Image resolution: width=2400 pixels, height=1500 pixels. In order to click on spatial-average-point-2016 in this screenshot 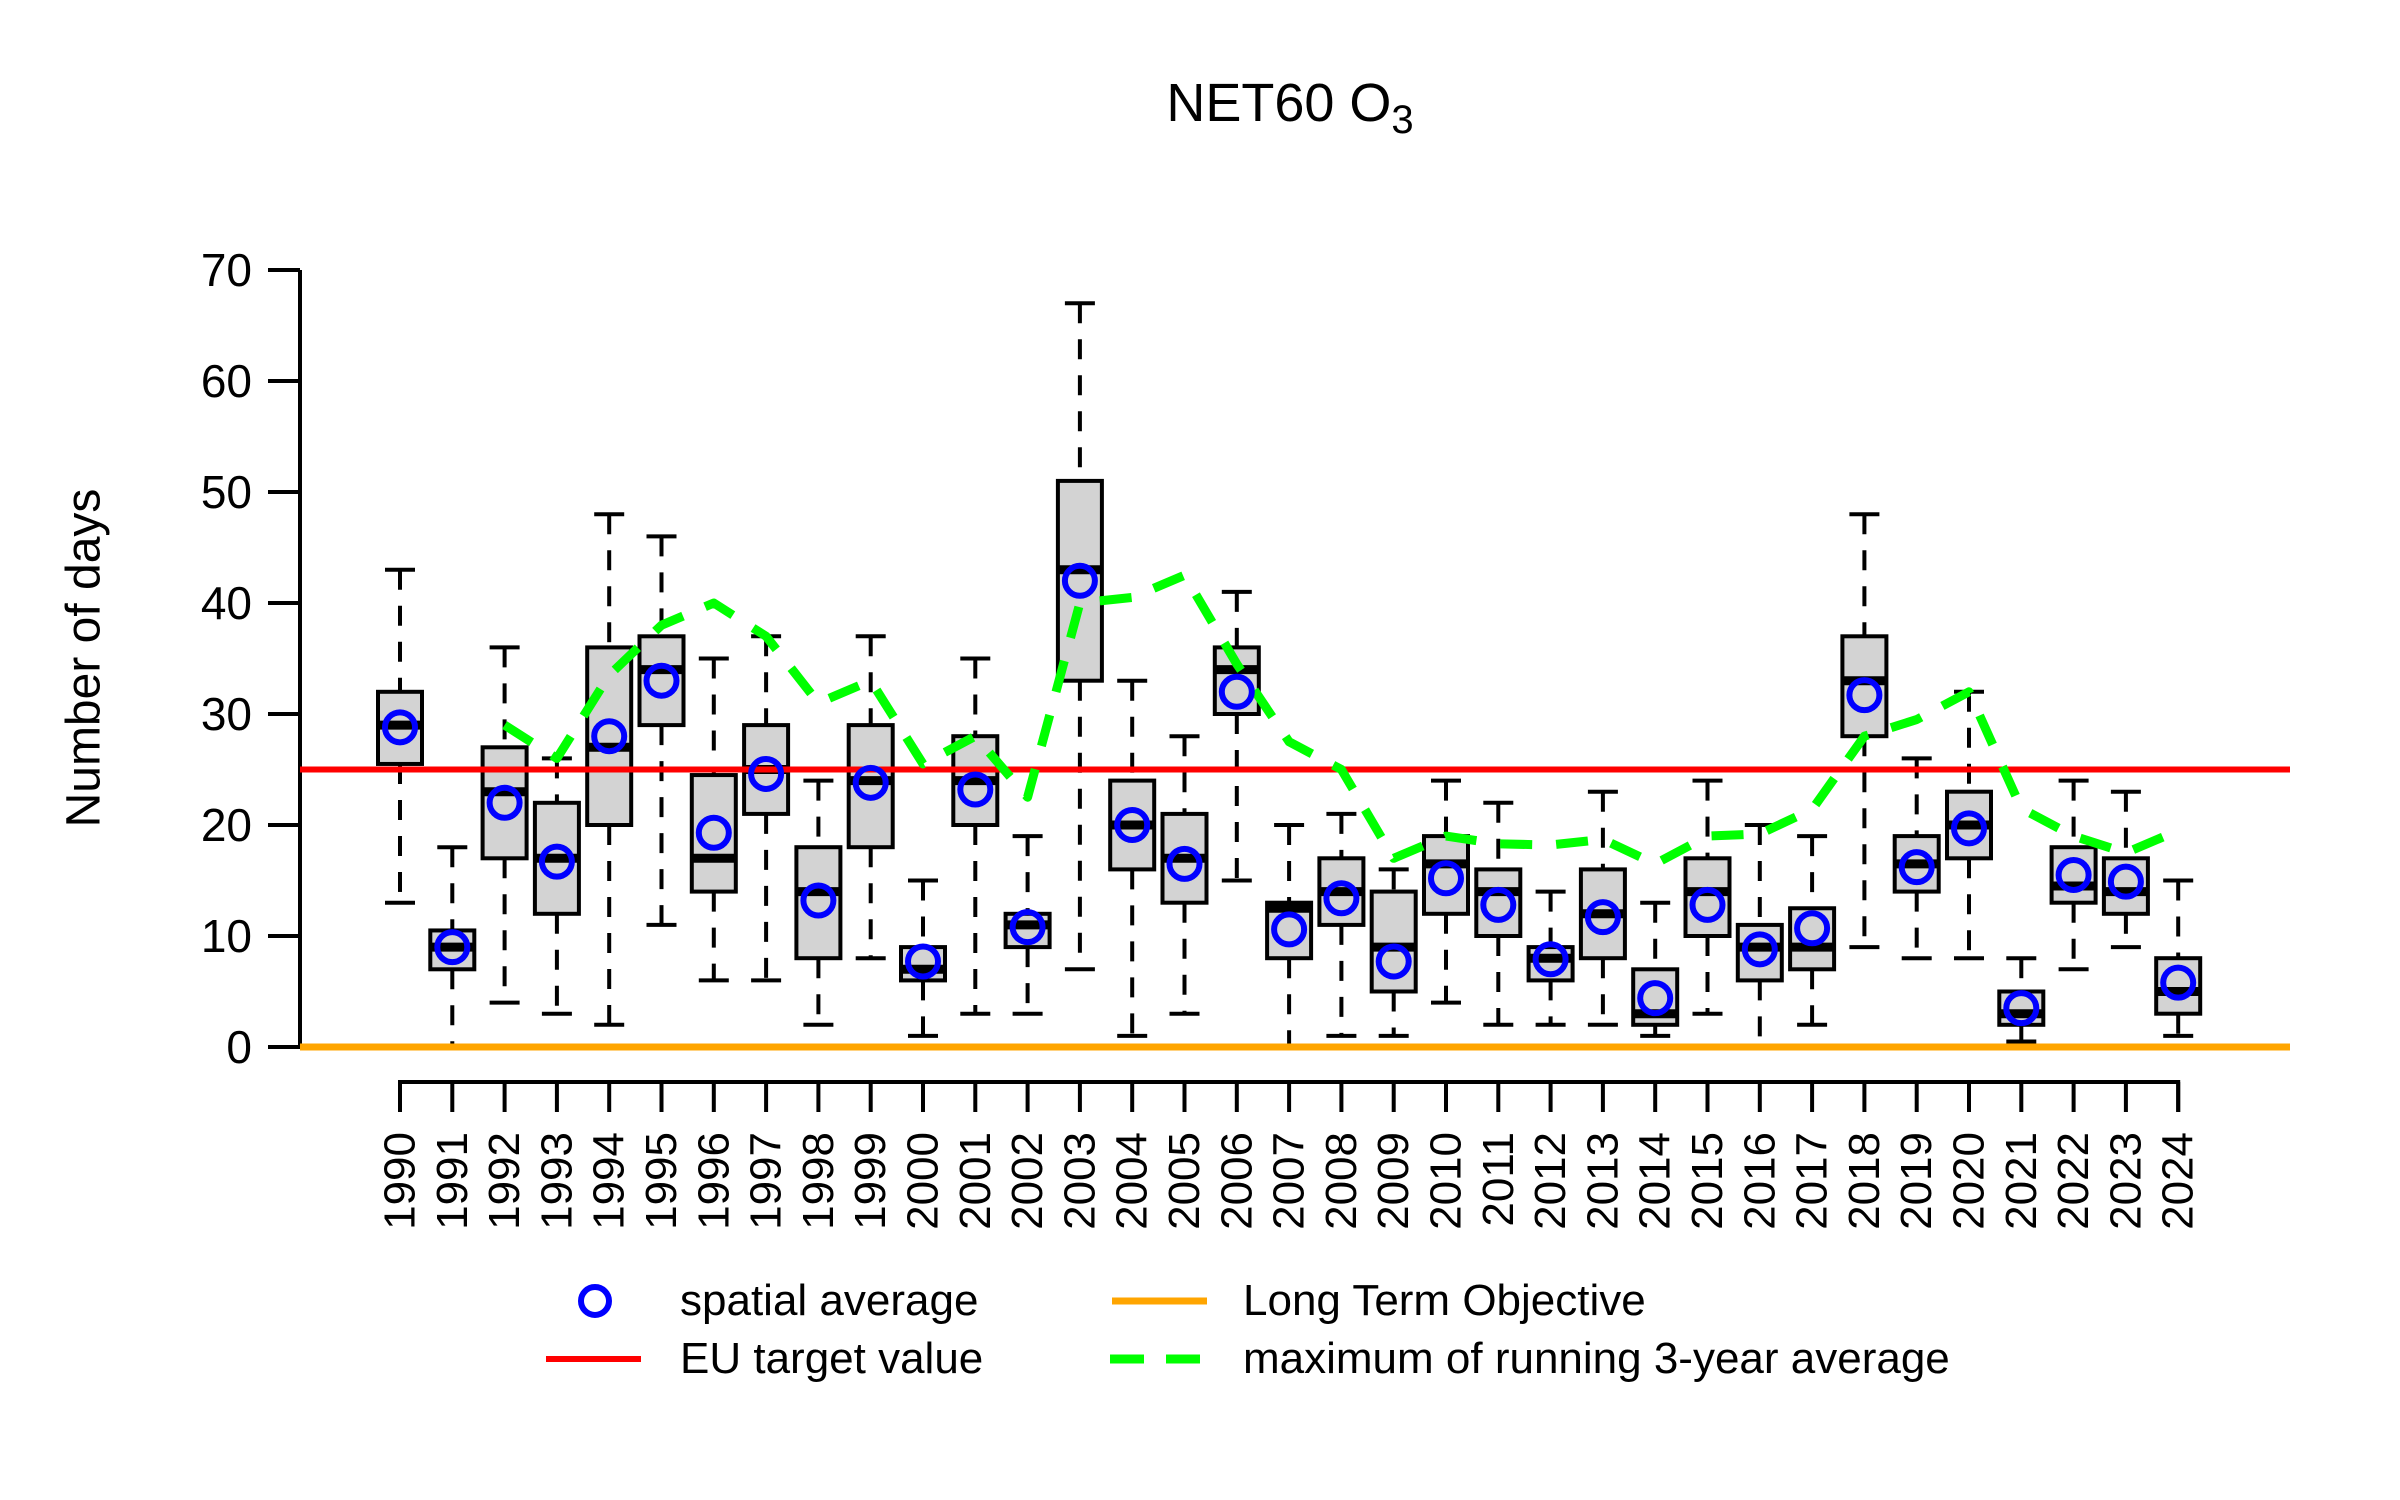, I will do `click(1759, 949)`.